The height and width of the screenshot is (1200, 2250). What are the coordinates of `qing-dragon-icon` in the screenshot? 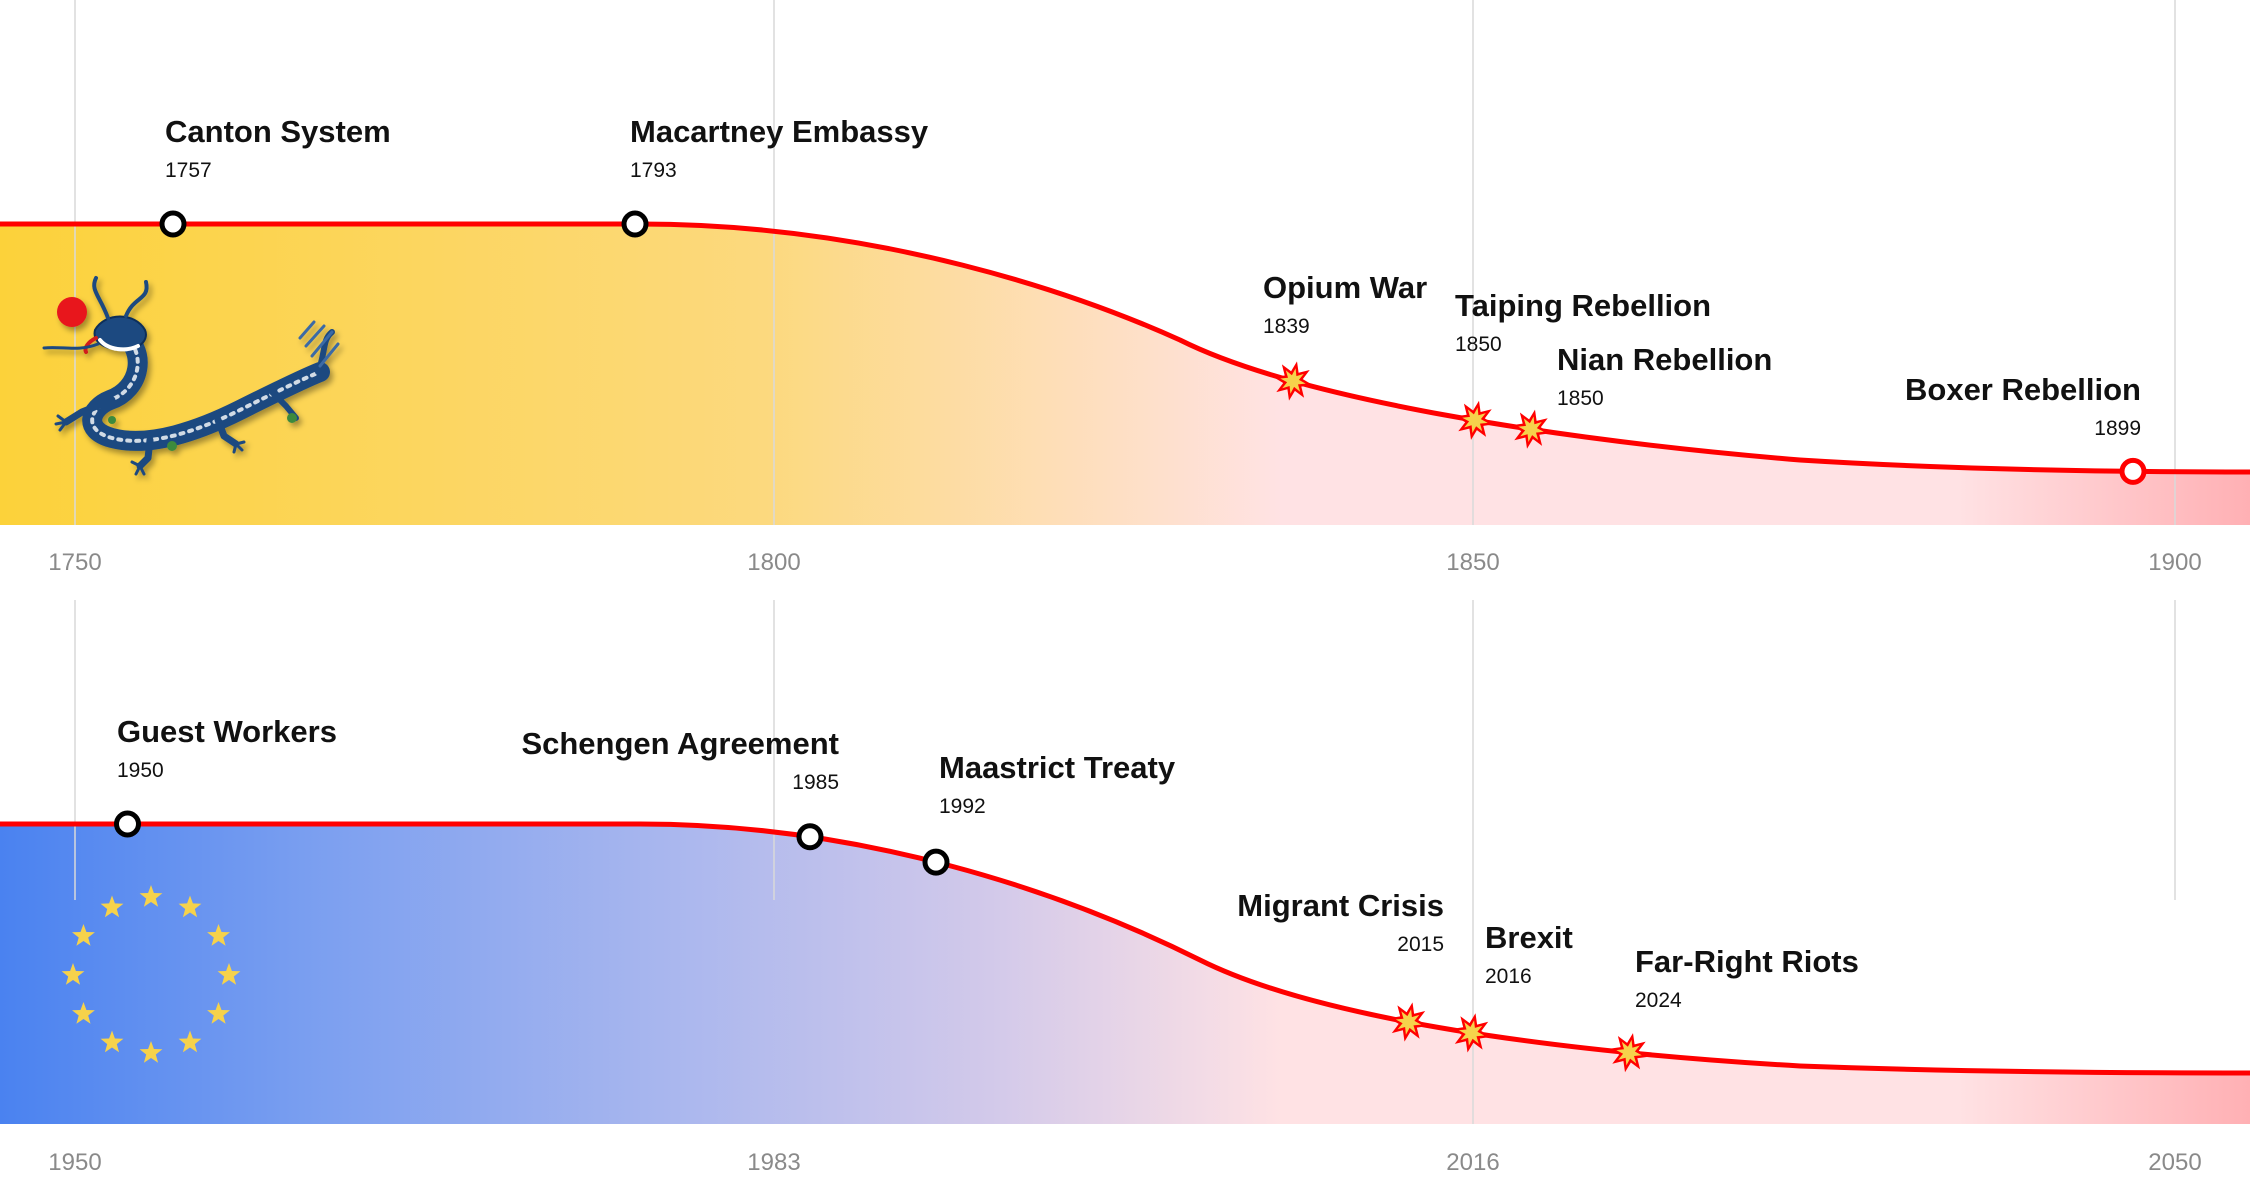 It's located at (191, 376).